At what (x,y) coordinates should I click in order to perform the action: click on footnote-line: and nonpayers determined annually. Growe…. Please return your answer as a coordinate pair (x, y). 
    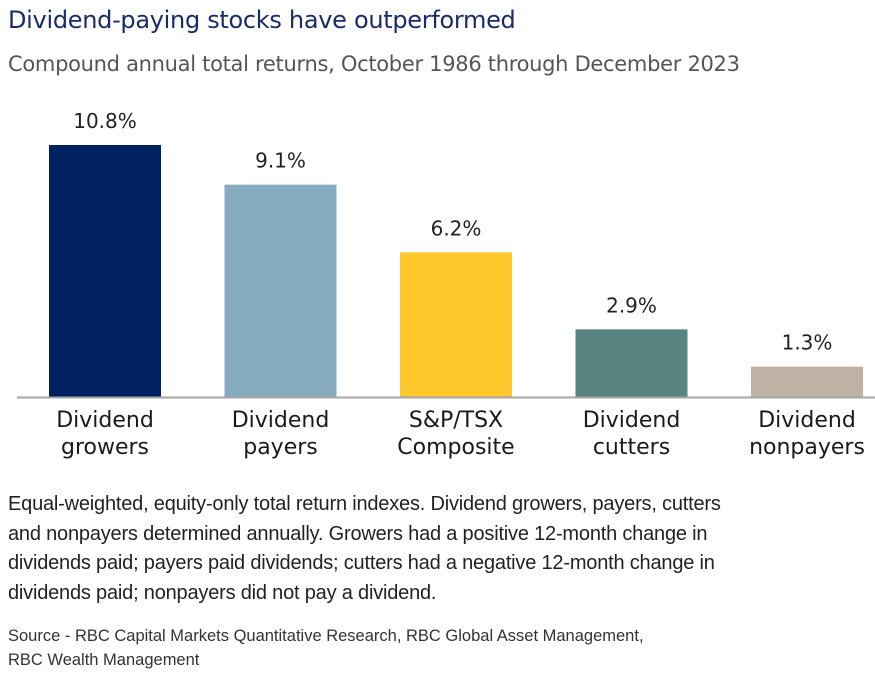
    Looking at the image, I should click on (358, 533).